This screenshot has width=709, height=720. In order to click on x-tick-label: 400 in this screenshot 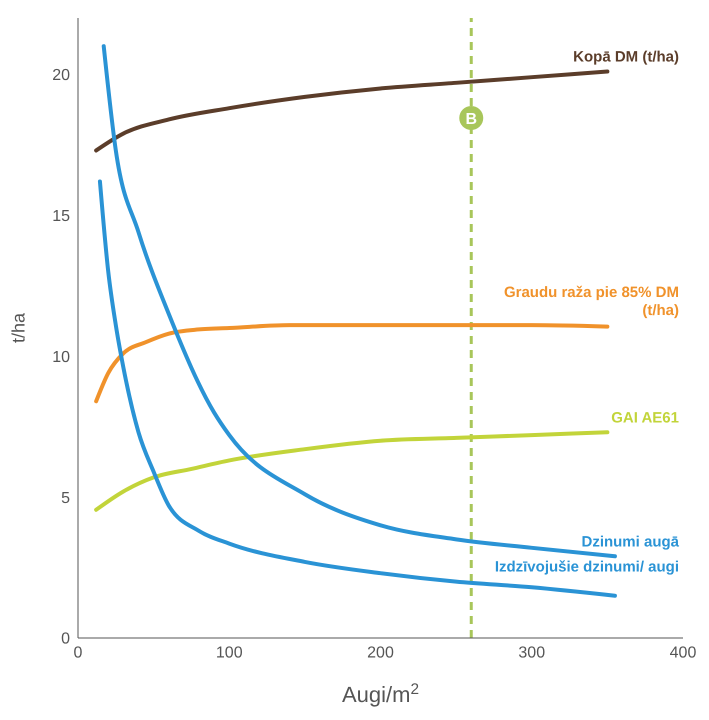, I will do `click(683, 653)`.